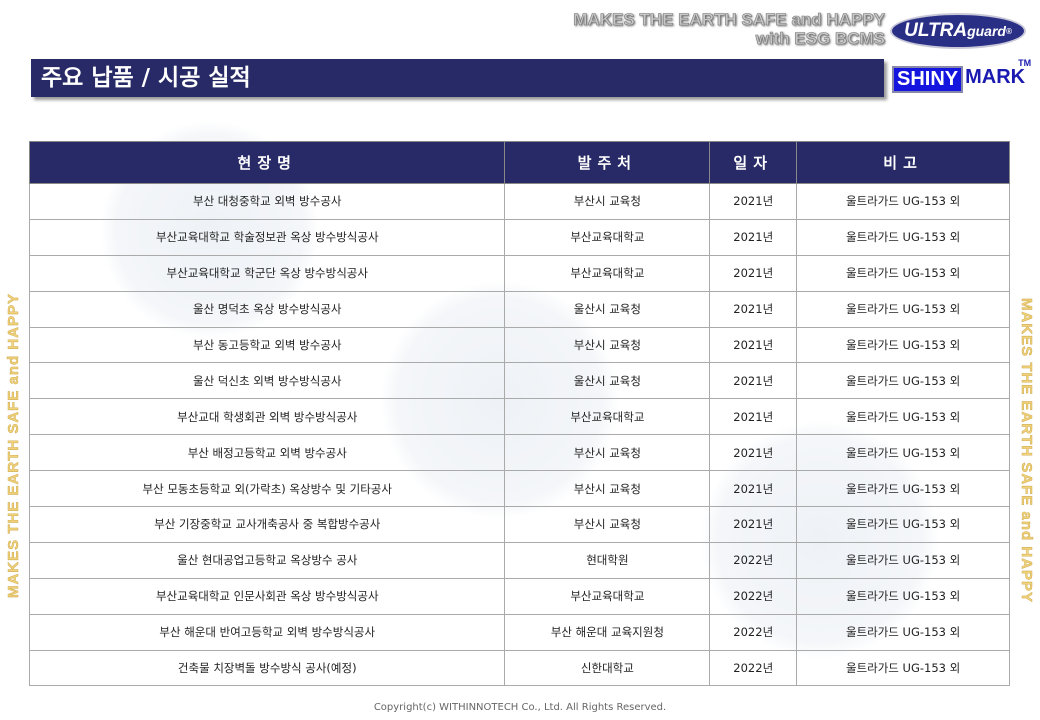 The height and width of the screenshot is (720, 1040). I want to click on col-note: 비고, so click(903, 162).